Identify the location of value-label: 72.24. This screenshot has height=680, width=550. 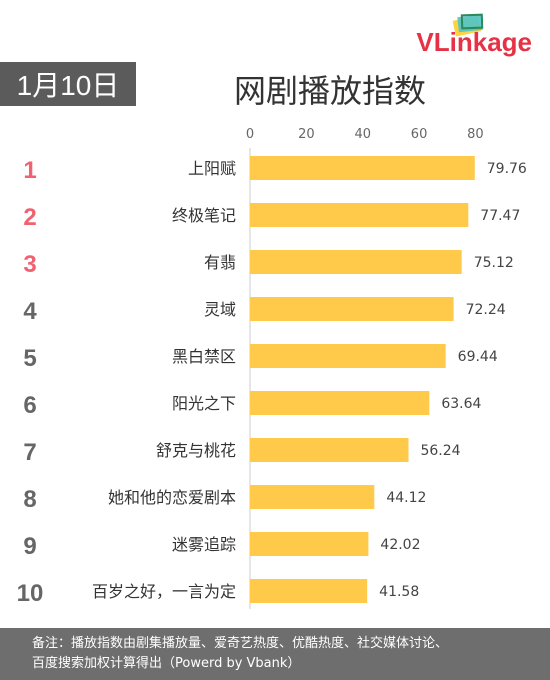
(486, 310).